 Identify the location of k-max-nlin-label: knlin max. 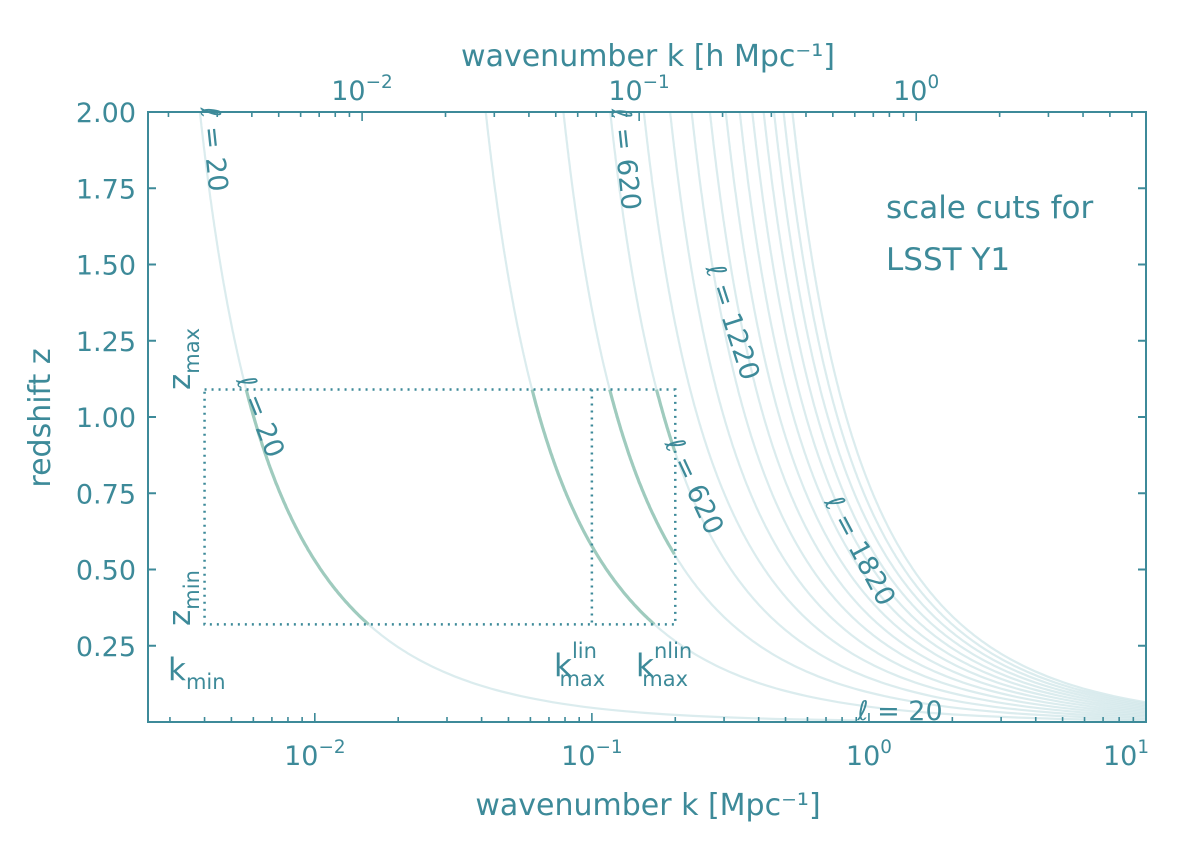
(664, 665).